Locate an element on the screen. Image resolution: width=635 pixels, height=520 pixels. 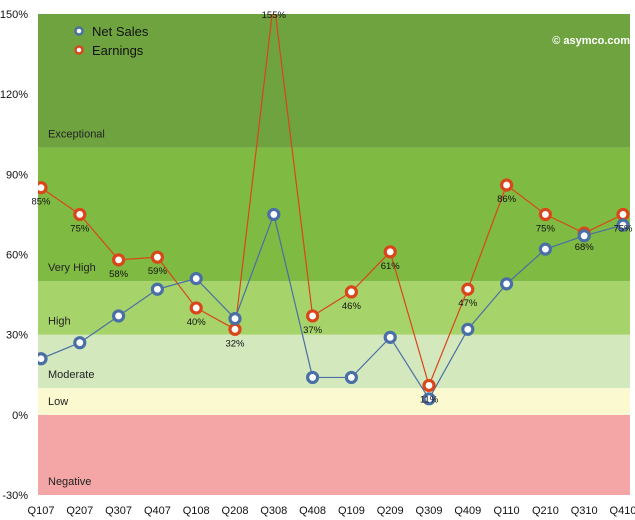
x-tick-label: Q110 is located at coordinates (507, 511).